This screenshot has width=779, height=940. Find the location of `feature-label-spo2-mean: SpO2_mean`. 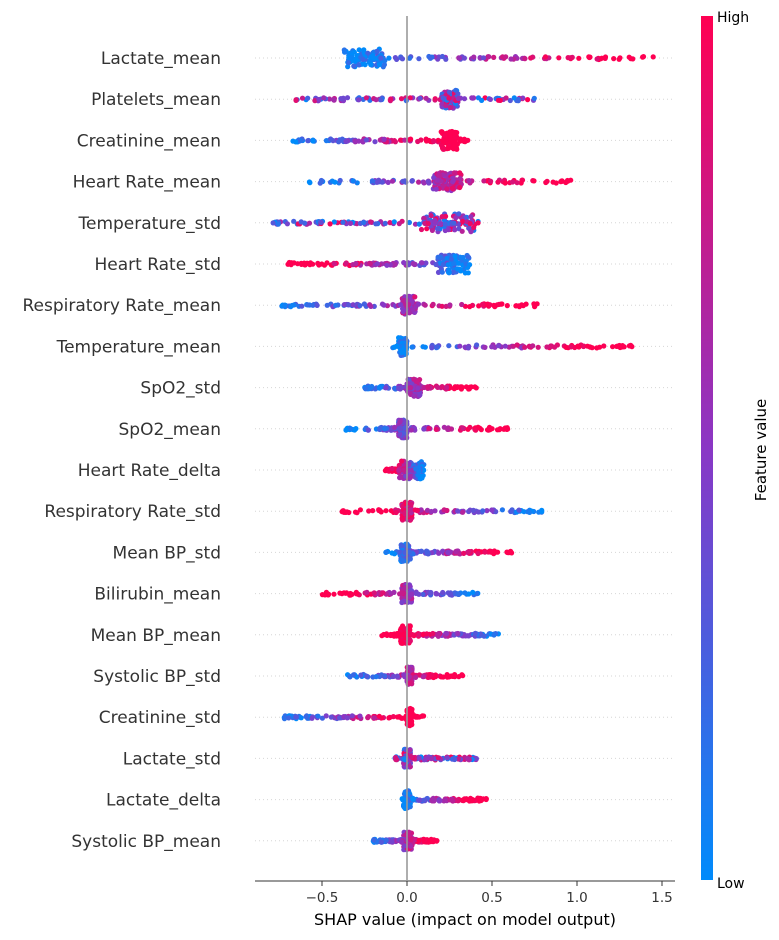

feature-label-spo2-mean: SpO2_mean is located at coordinates (170, 430).